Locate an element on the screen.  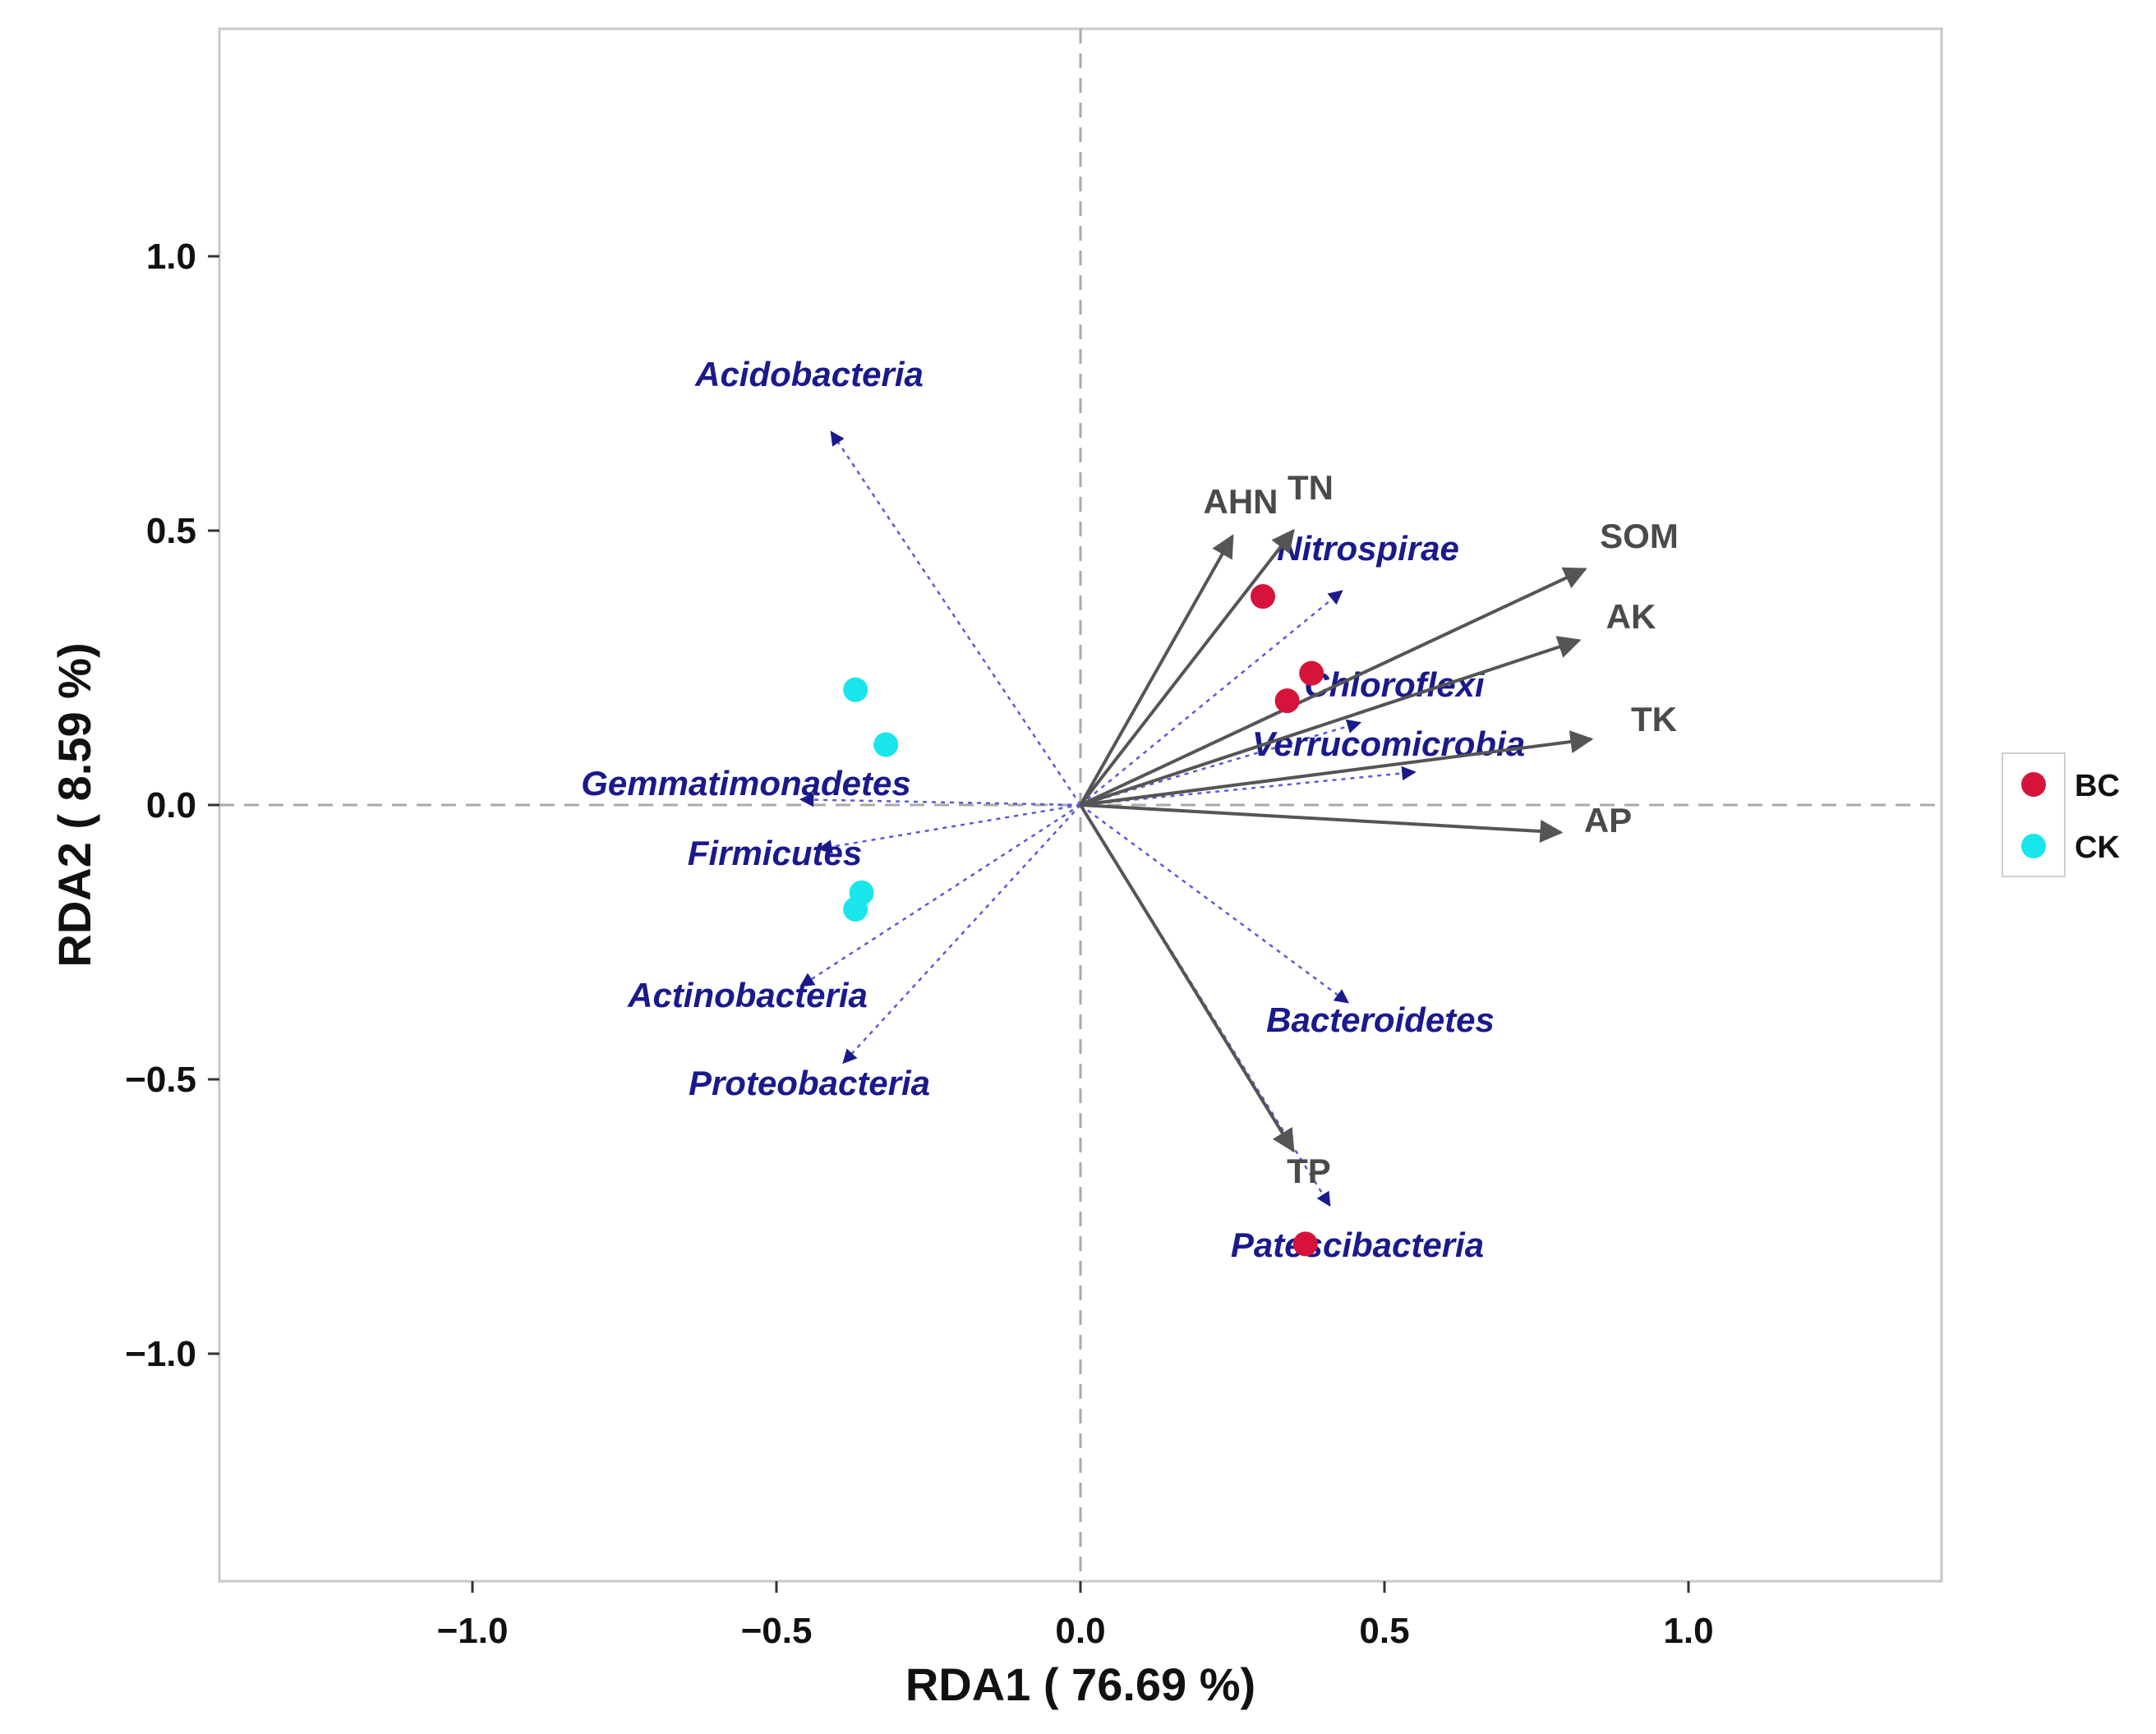
x-tick-label: 0.0 is located at coordinates (1080, 1631).